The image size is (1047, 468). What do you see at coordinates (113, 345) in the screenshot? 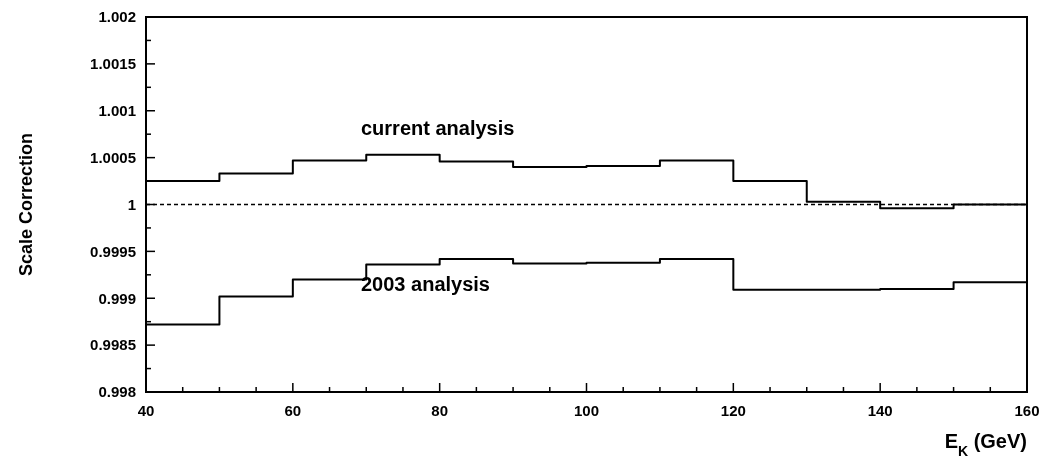
I see `y-tick-label: 0.9985` at bounding box center [113, 345].